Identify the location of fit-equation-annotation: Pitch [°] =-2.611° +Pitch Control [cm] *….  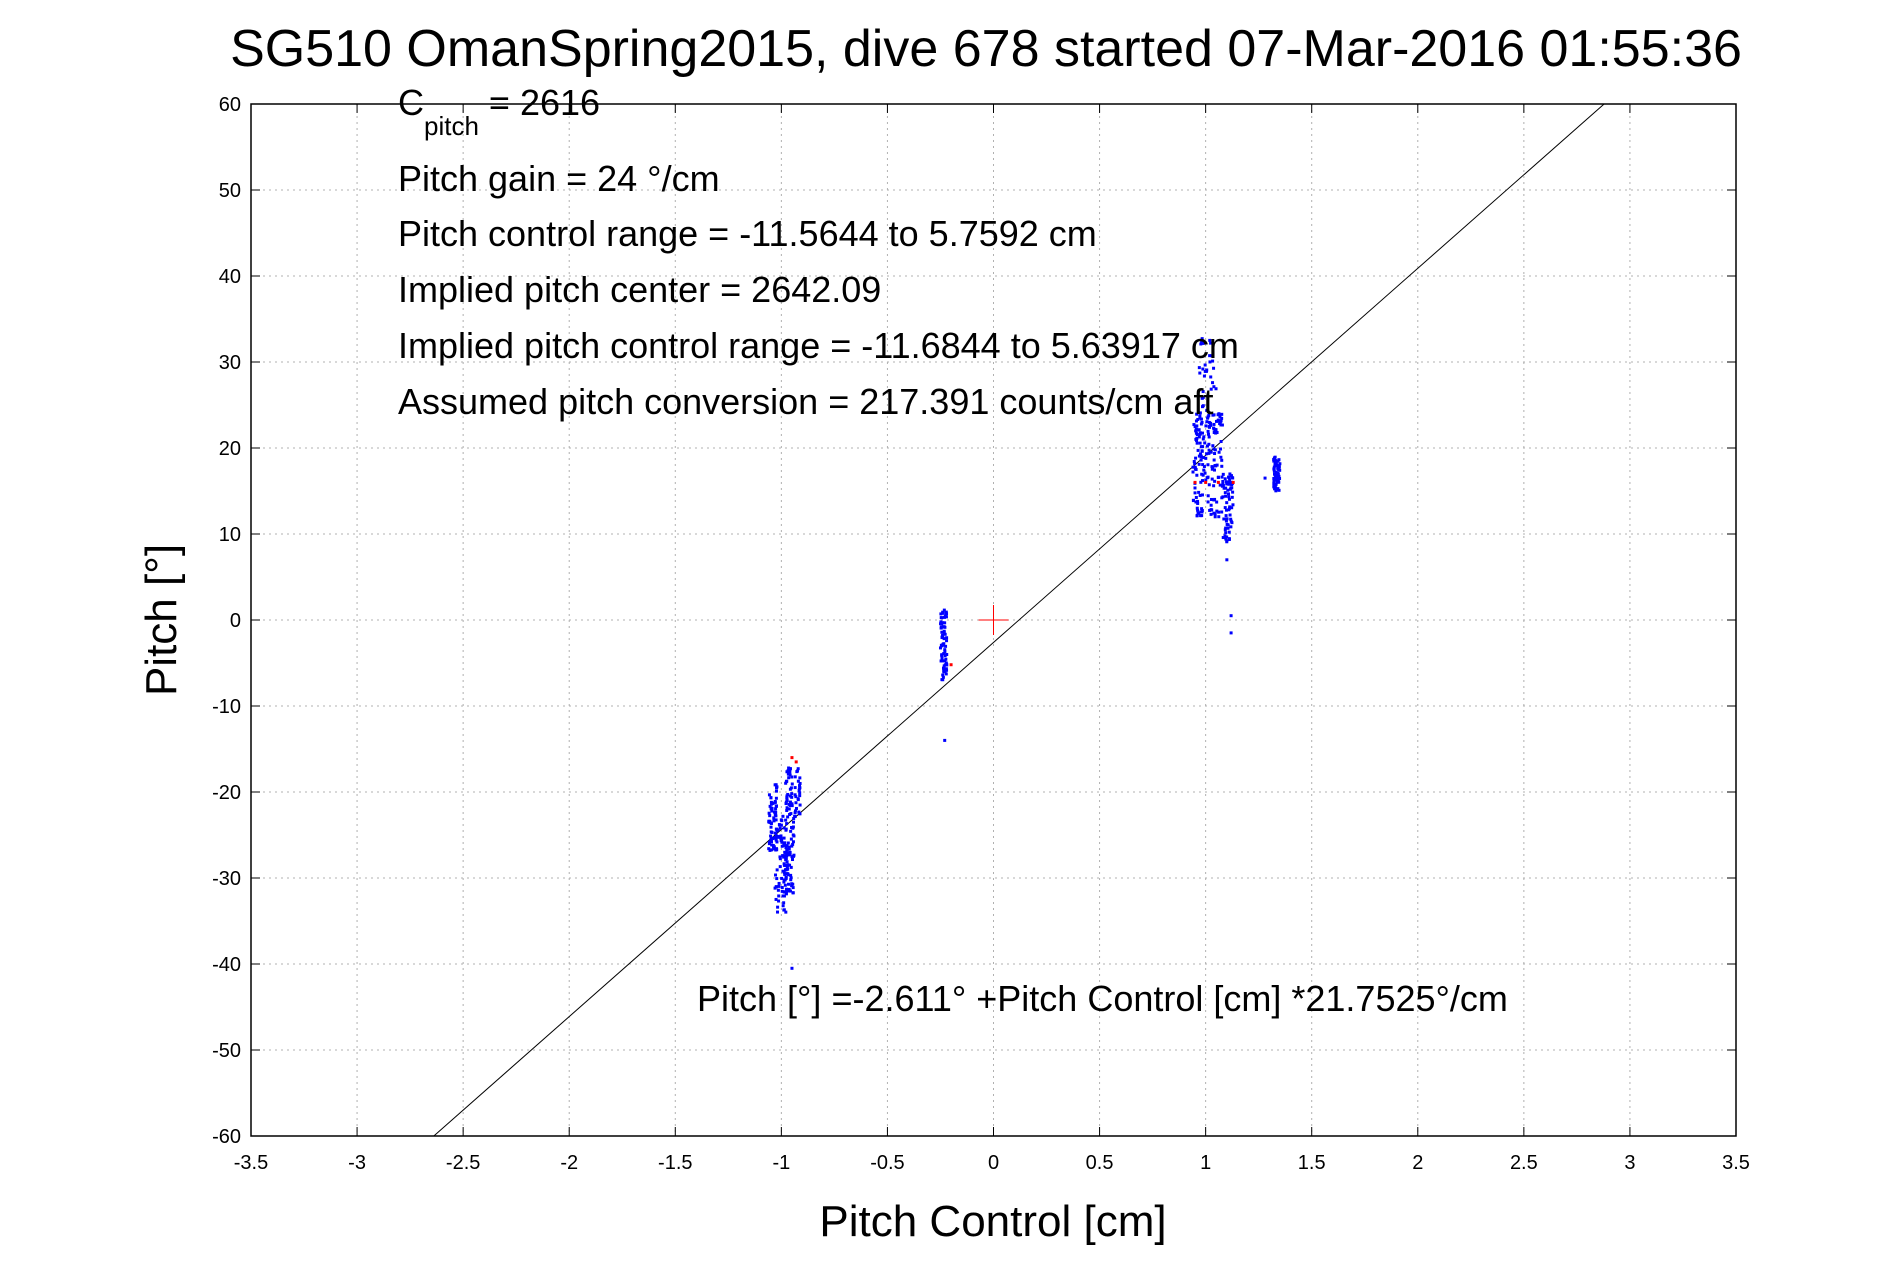
(1102, 998).